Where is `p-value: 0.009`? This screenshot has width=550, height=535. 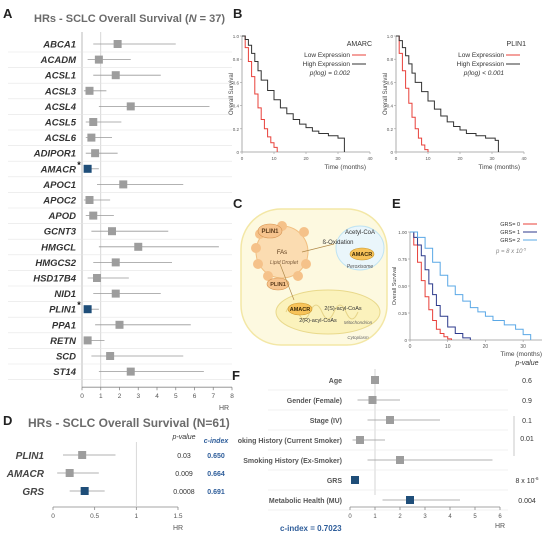 p-value: 0.009 is located at coordinates (184, 474).